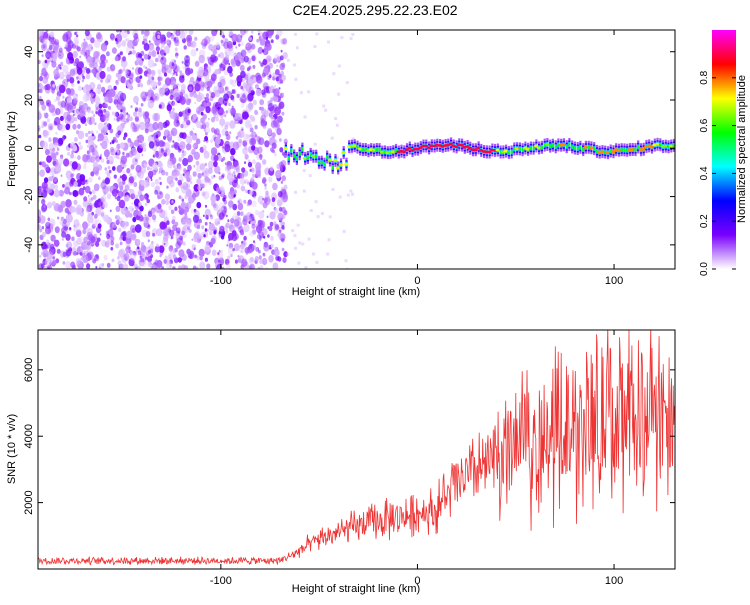 The width and height of the screenshot is (750, 605). Describe the element at coordinates (29, 52) in the screenshot. I see `y-tick-label: 40` at that location.